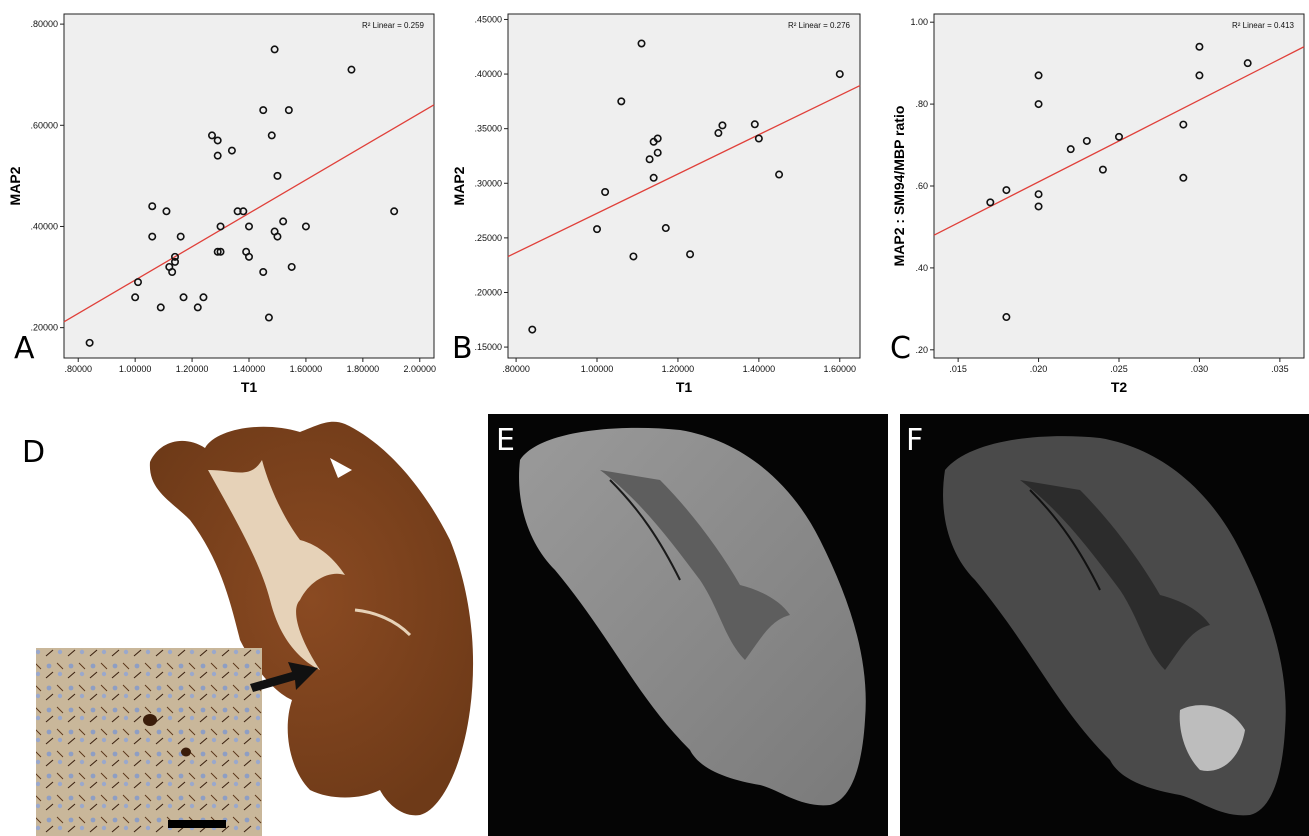 Image resolution: width=1309 pixels, height=836 pixels. What do you see at coordinates (1115, 575) in the screenshot?
I see `mri-white-matter-f` at bounding box center [1115, 575].